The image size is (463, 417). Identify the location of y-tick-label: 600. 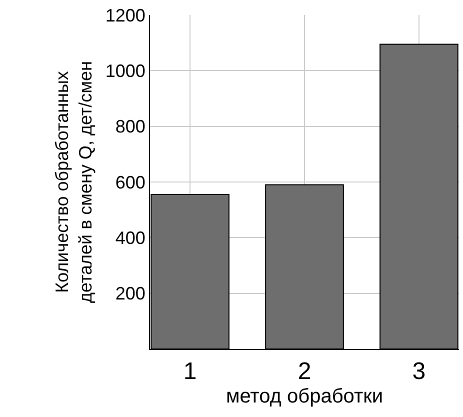
(130, 182).